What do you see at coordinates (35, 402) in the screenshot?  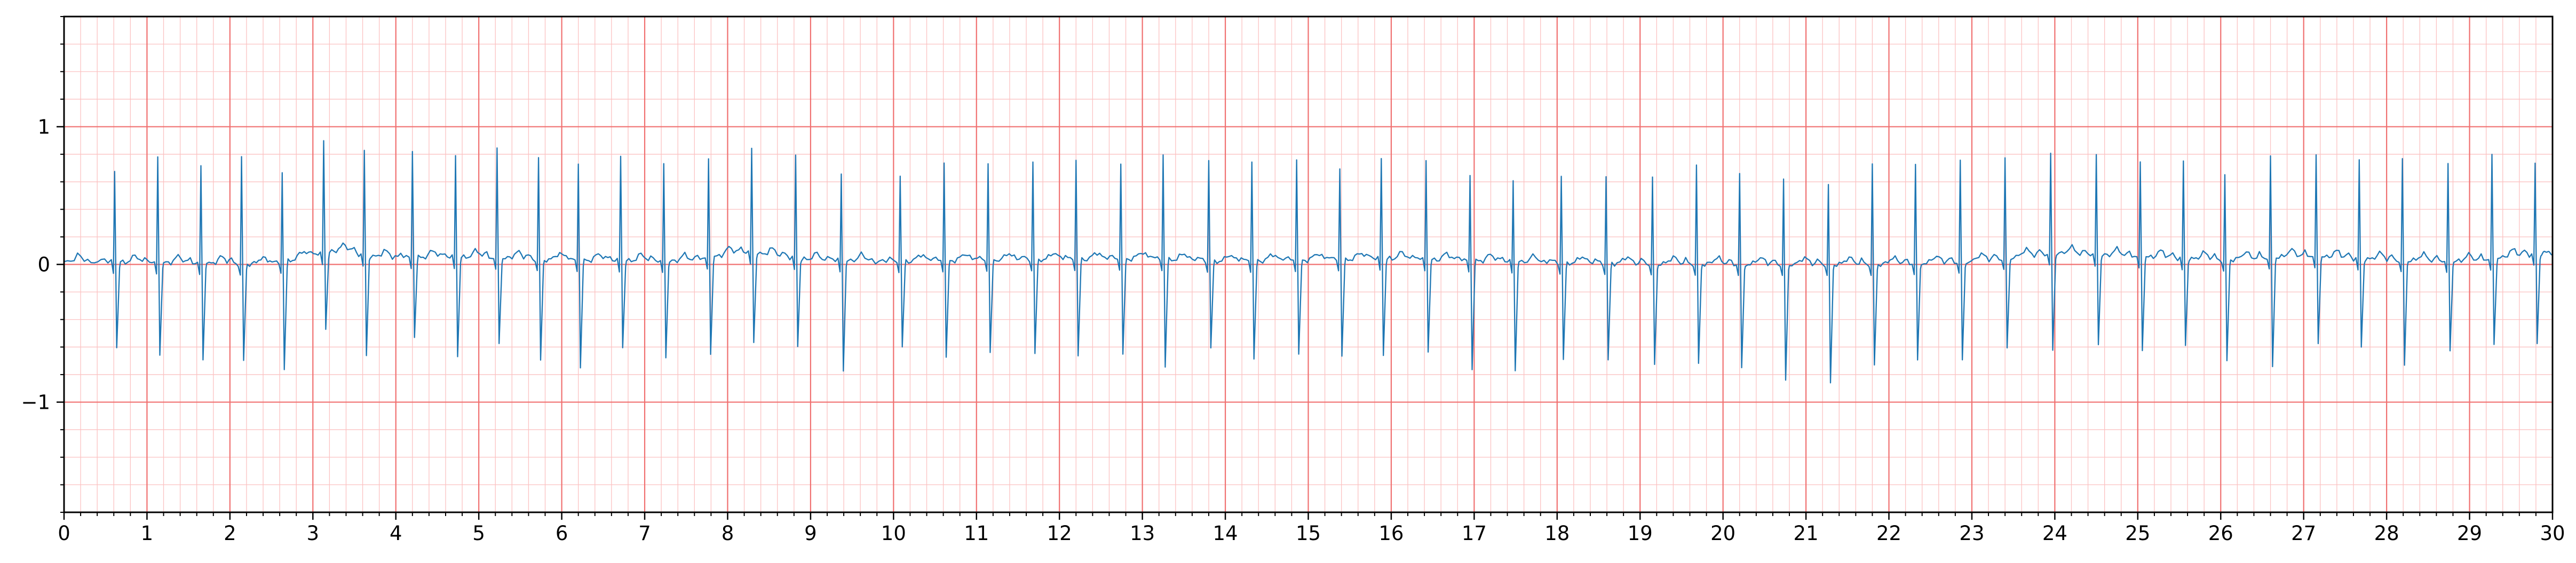 I see `y-tick-label-2: −1` at bounding box center [35, 402].